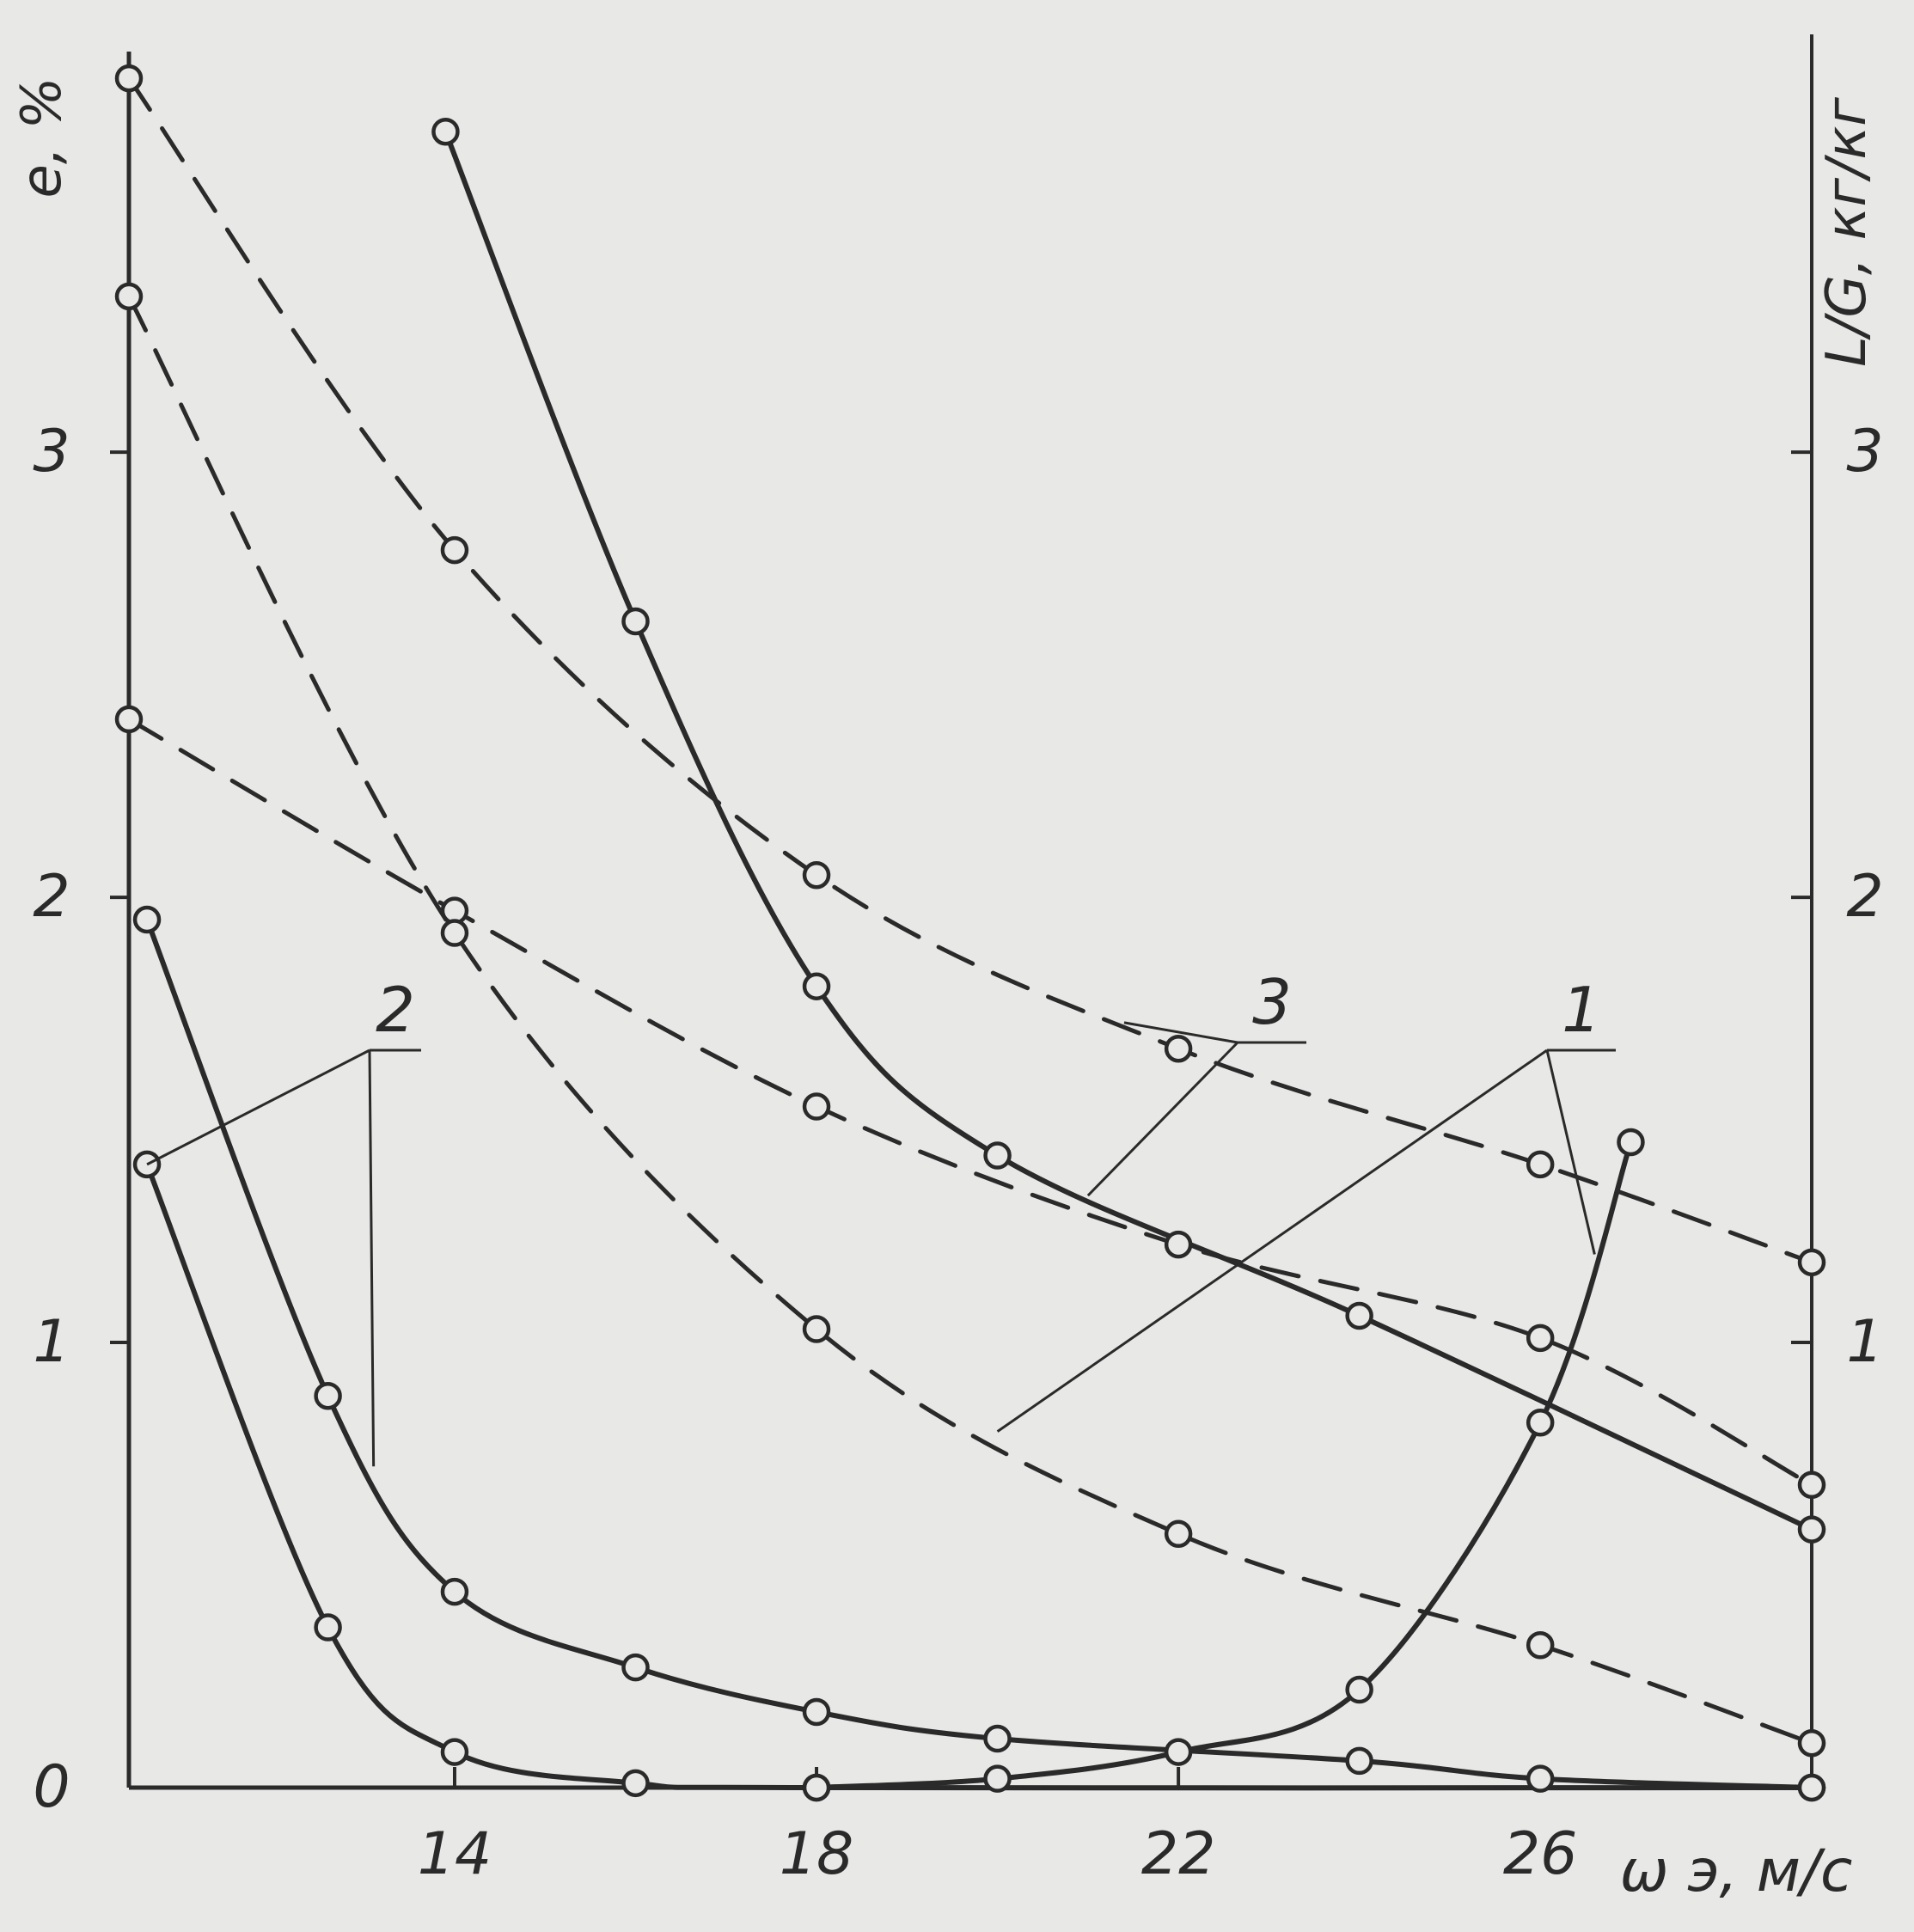 This screenshot has width=1914, height=1932. What do you see at coordinates (1736, 1871) in the screenshot?
I see `x-axis-title: ω э, м/с` at bounding box center [1736, 1871].